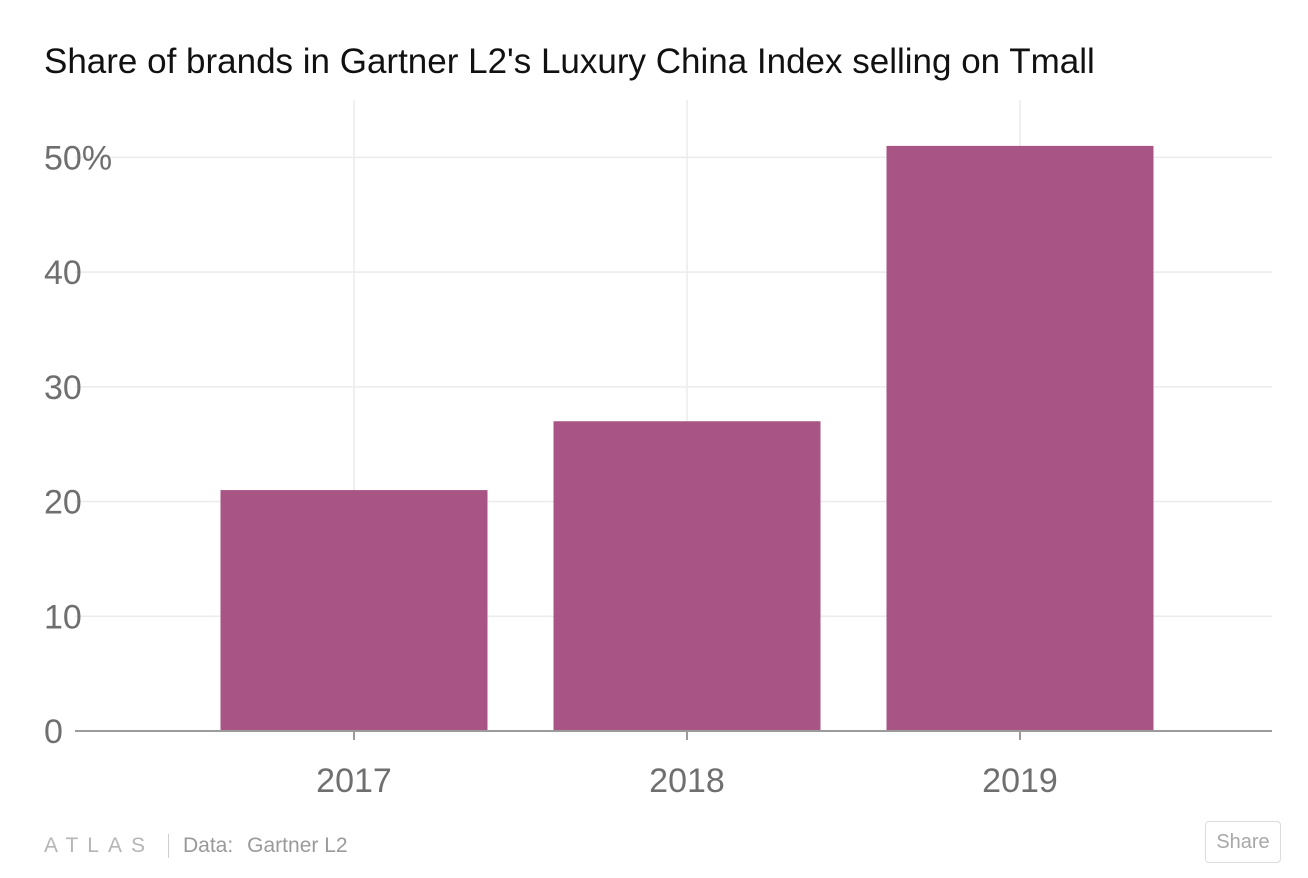  What do you see at coordinates (1020, 438) in the screenshot?
I see `bar-2019` at bounding box center [1020, 438].